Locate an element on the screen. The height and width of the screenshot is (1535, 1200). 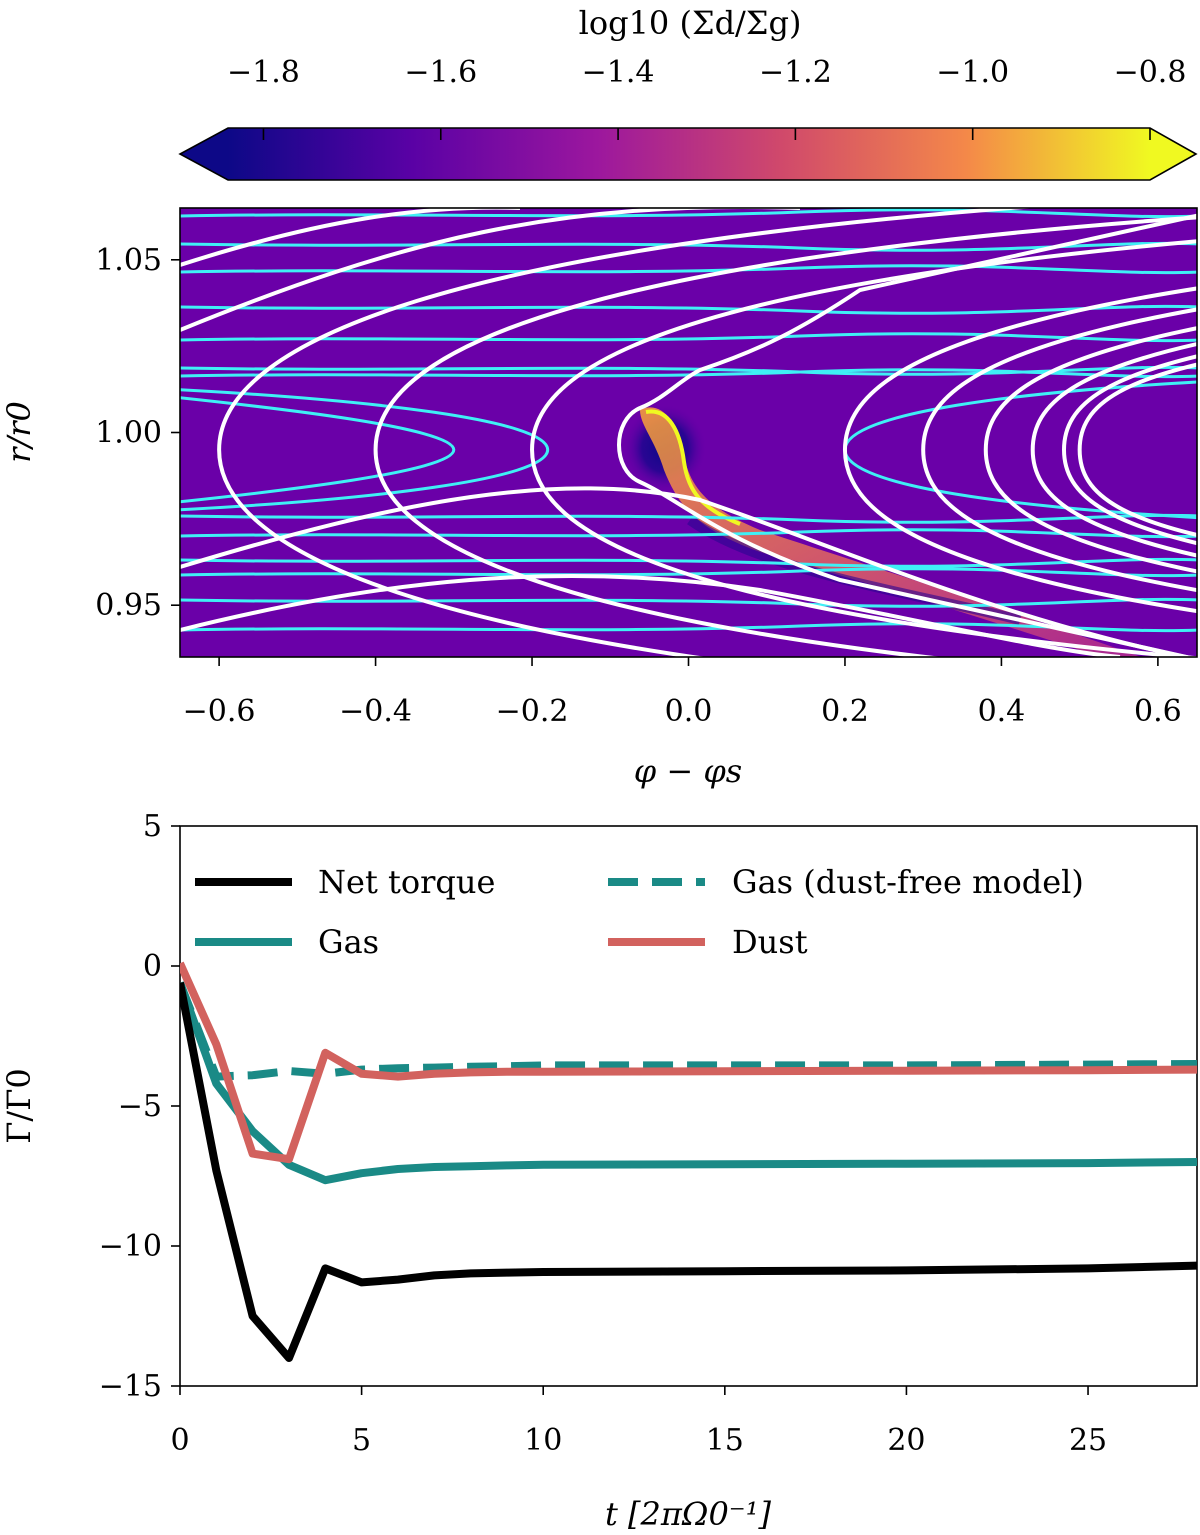
map-x-tick-label: 0.0 is located at coordinates (689, 711).